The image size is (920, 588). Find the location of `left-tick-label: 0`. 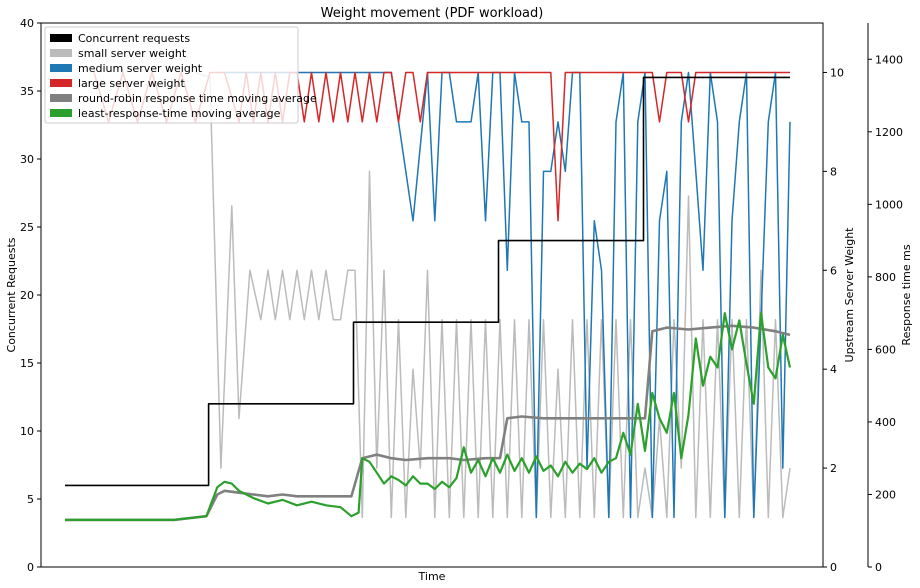

left-tick-label: 0 is located at coordinates (30, 567).